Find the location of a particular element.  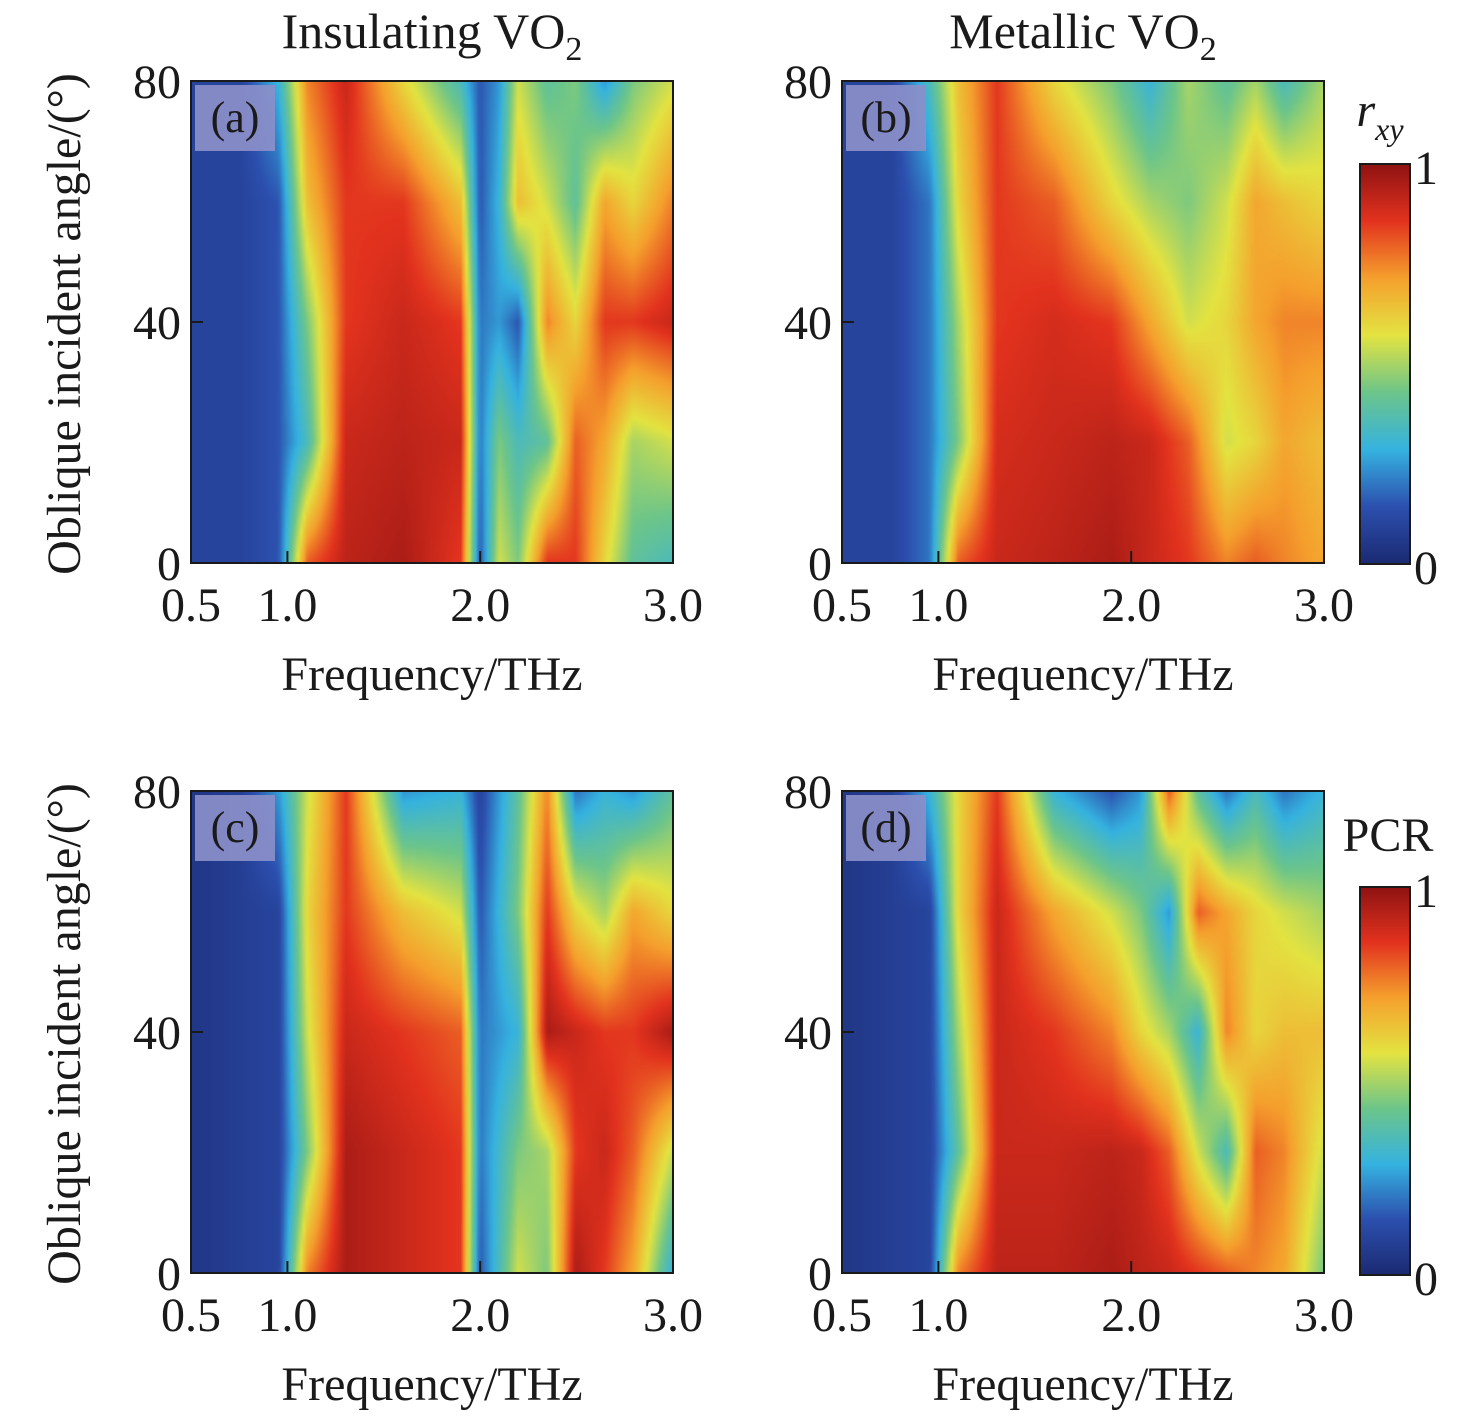

column-title-2: Metallic VO2 is located at coordinates (1082, 35).